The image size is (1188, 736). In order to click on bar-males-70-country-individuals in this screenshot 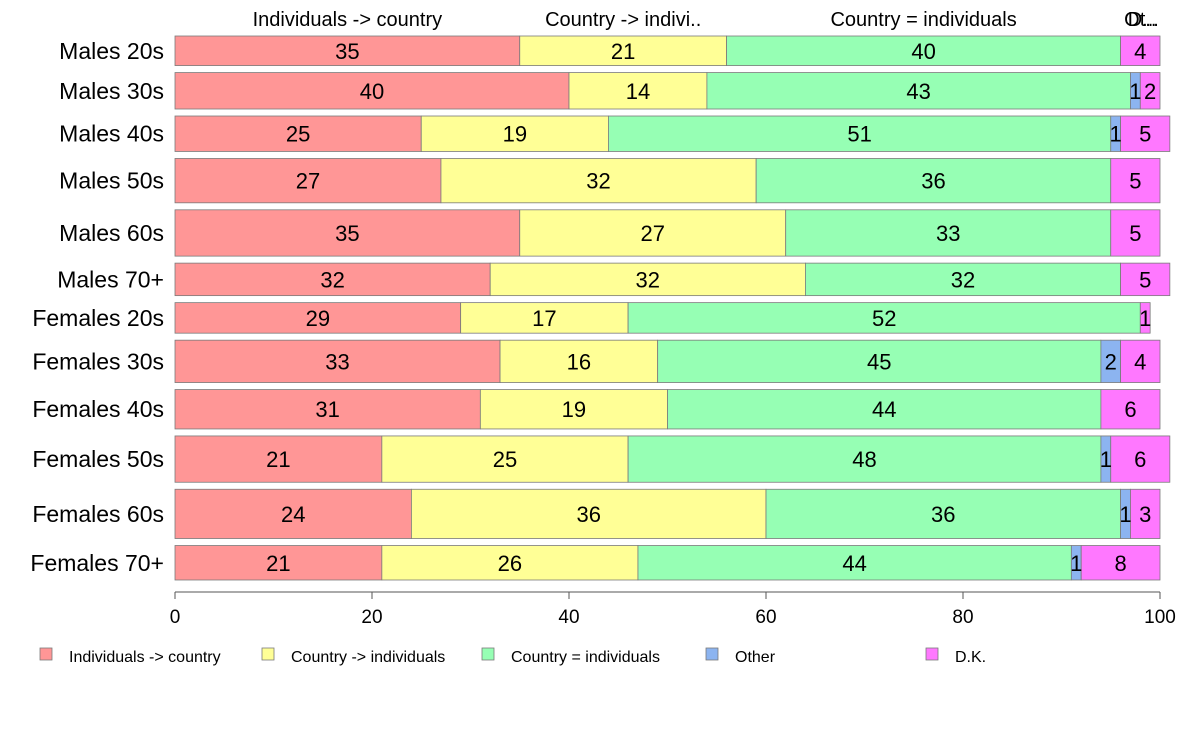, I will do `click(647, 279)`.